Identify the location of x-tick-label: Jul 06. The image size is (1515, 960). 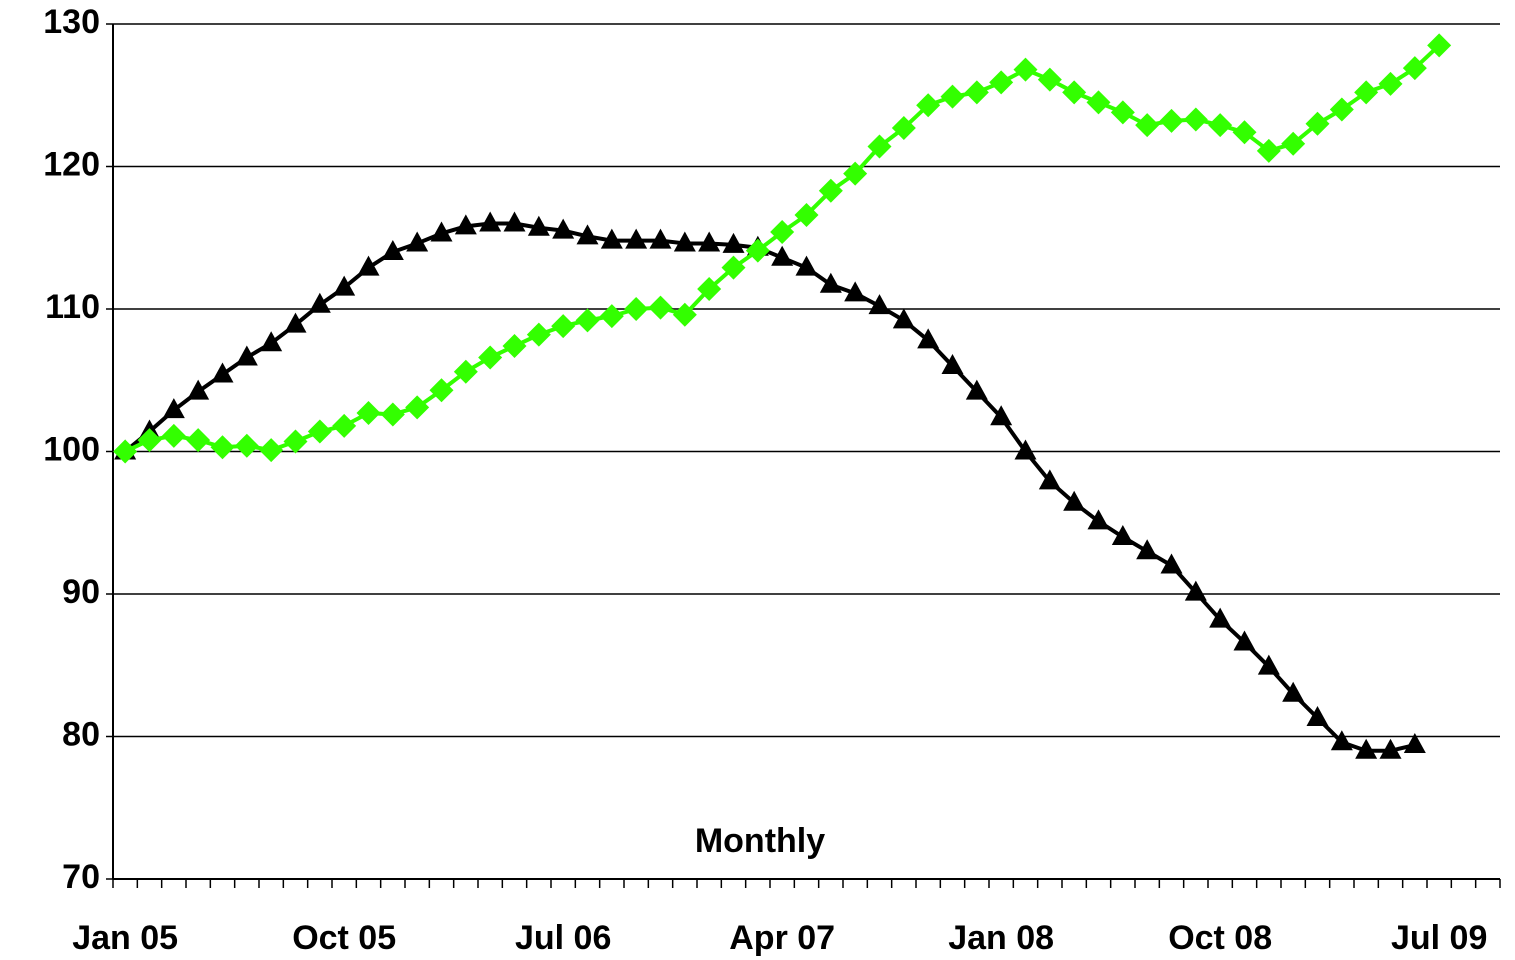
(563, 938).